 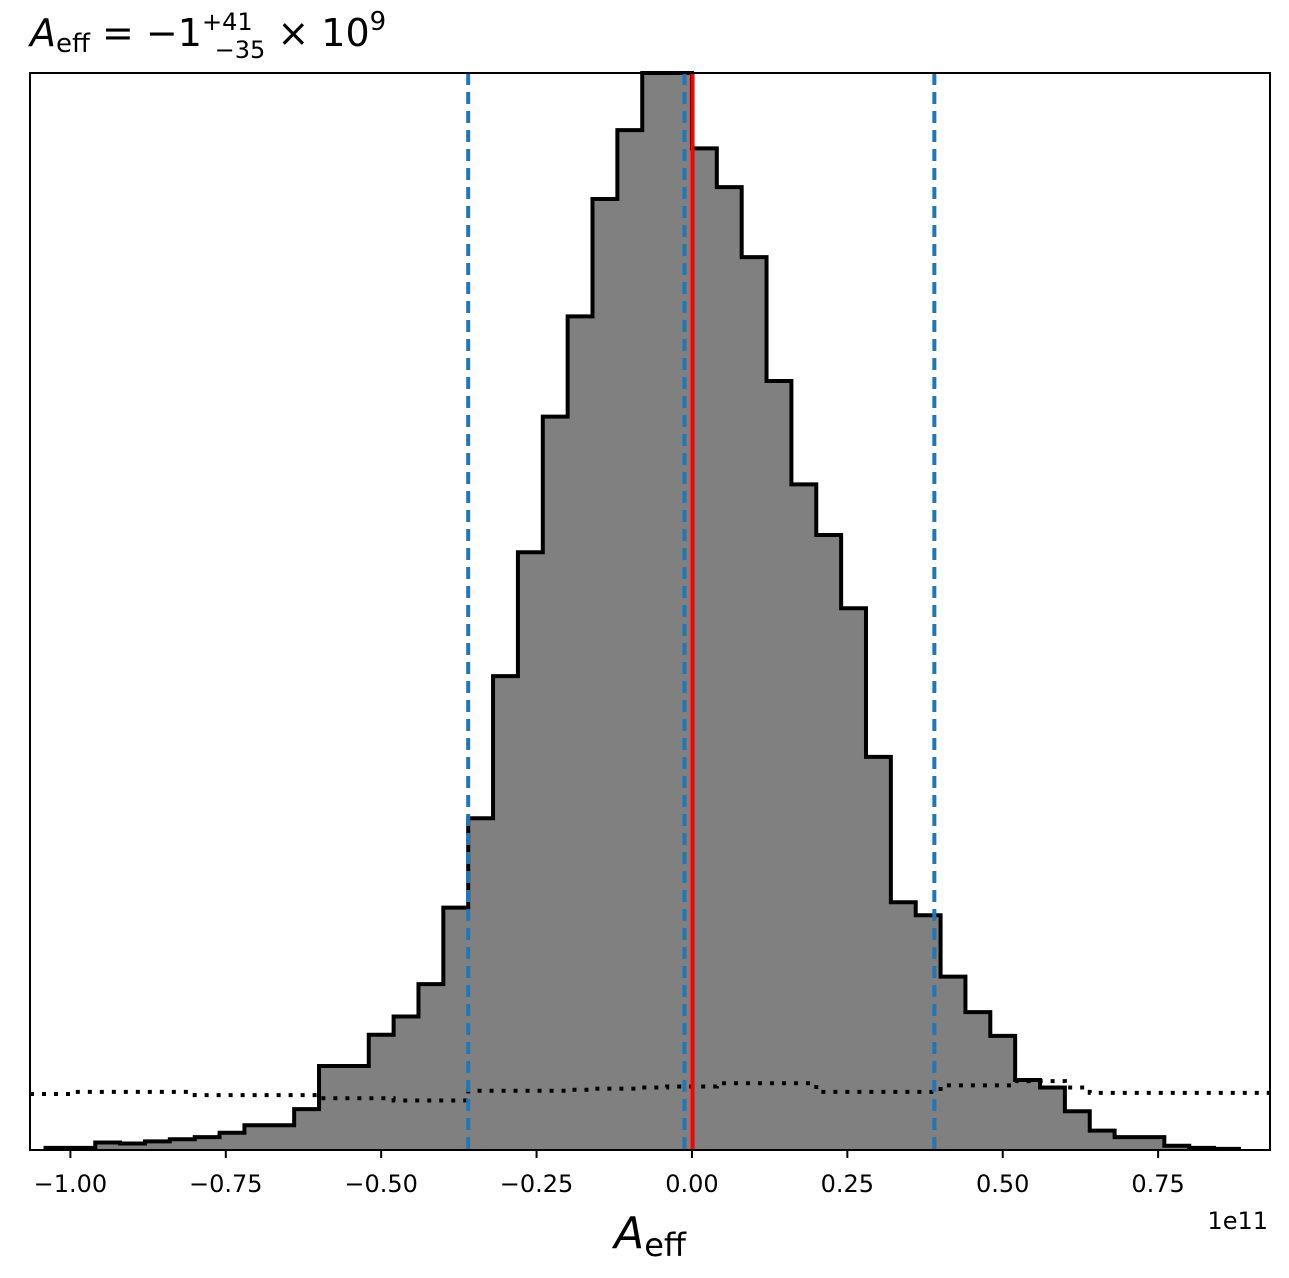 What do you see at coordinates (665, 1245) in the screenshot?
I see `xlabel-subscript: eff` at bounding box center [665, 1245].